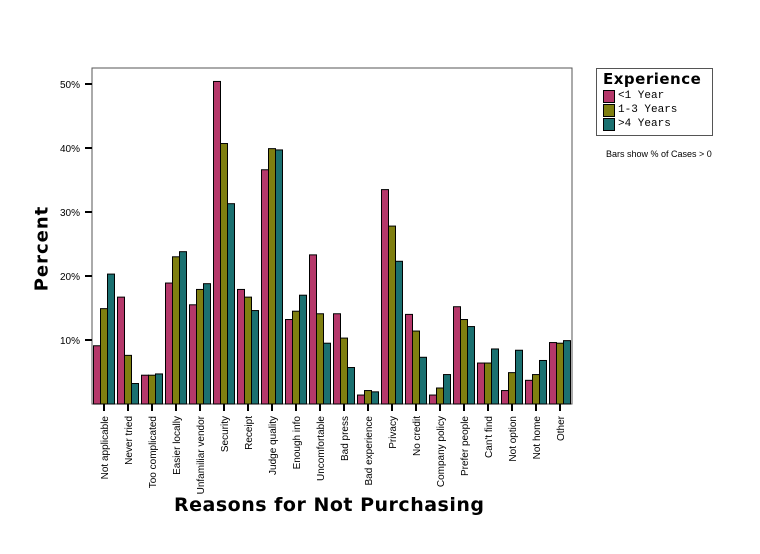  What do you see at coordinates (441, 451) in the screenshot?
I see `x-tick-label: Company policy` at bounding box center [441, 451].